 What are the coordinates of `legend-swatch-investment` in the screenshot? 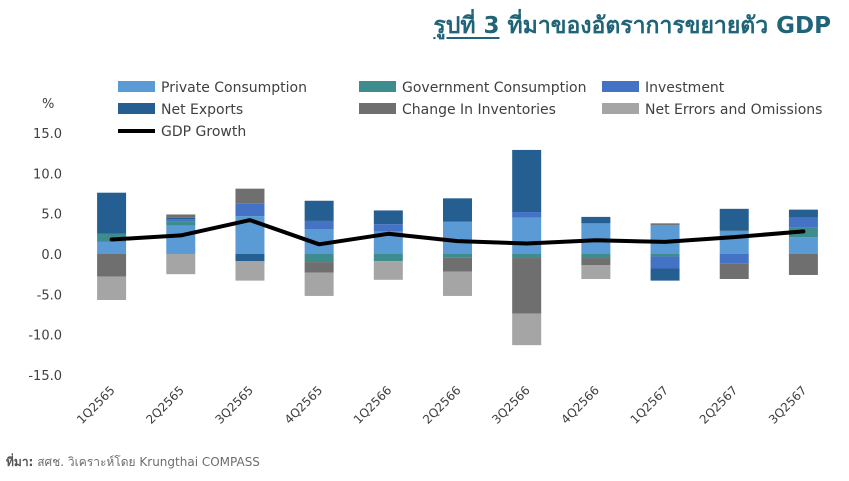 It's located at (620, 86).